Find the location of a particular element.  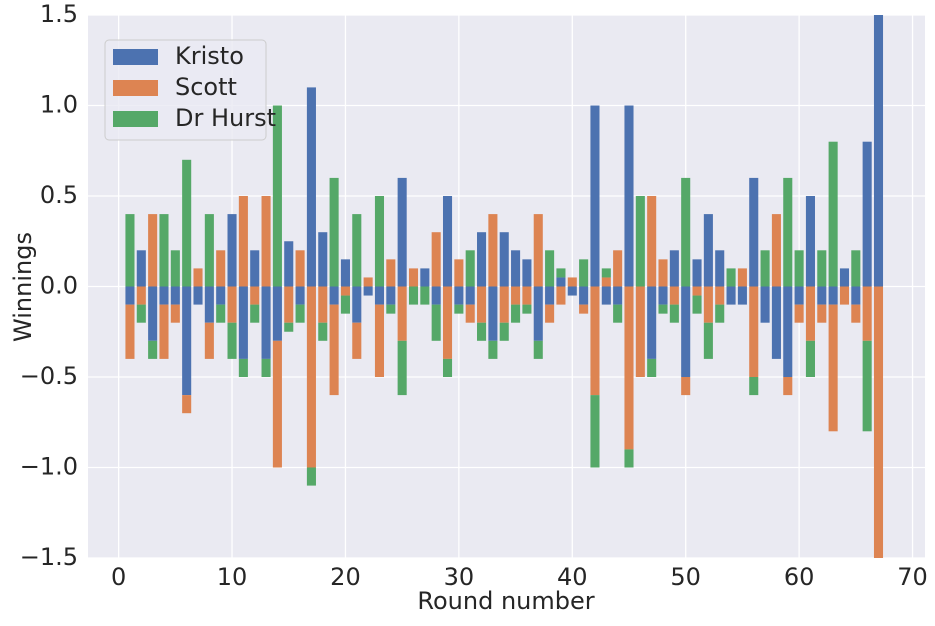

legend-label: Scott is located at coordinates (206, 87).